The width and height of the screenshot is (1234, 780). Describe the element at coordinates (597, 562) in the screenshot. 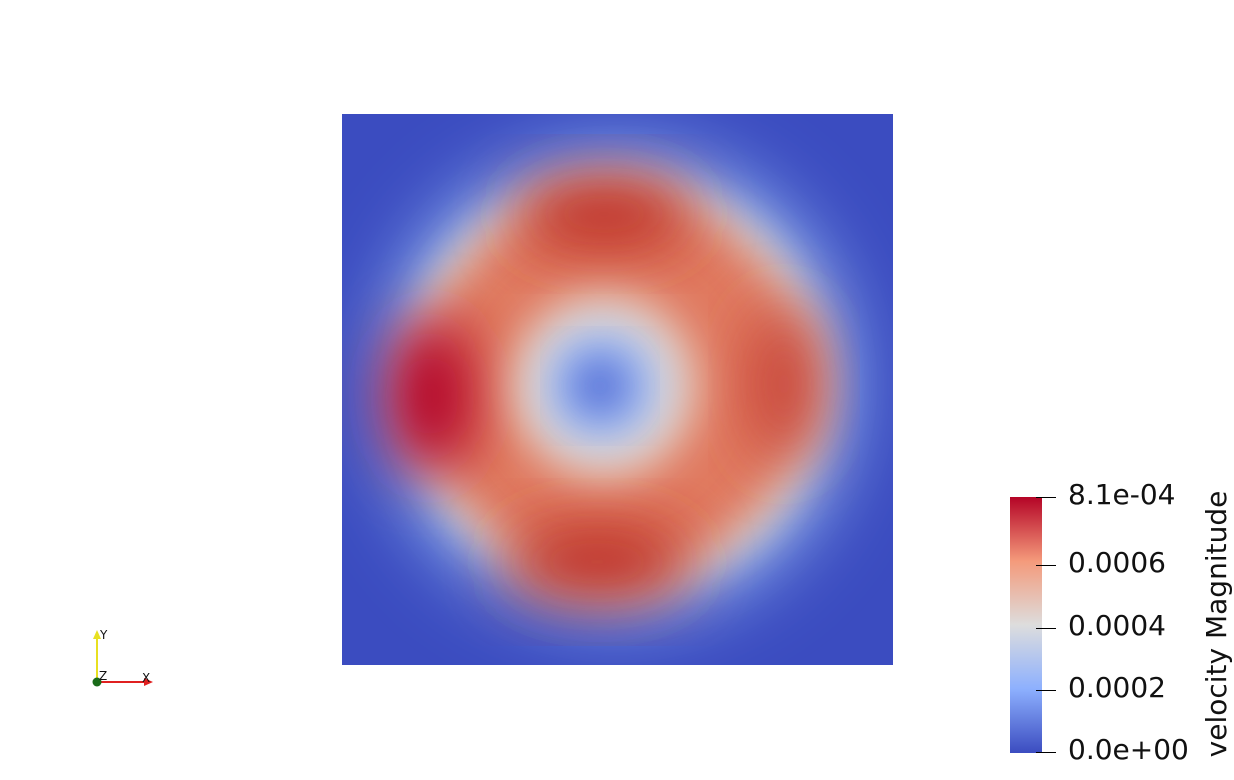

I see `hotspot-bottom` at that location.